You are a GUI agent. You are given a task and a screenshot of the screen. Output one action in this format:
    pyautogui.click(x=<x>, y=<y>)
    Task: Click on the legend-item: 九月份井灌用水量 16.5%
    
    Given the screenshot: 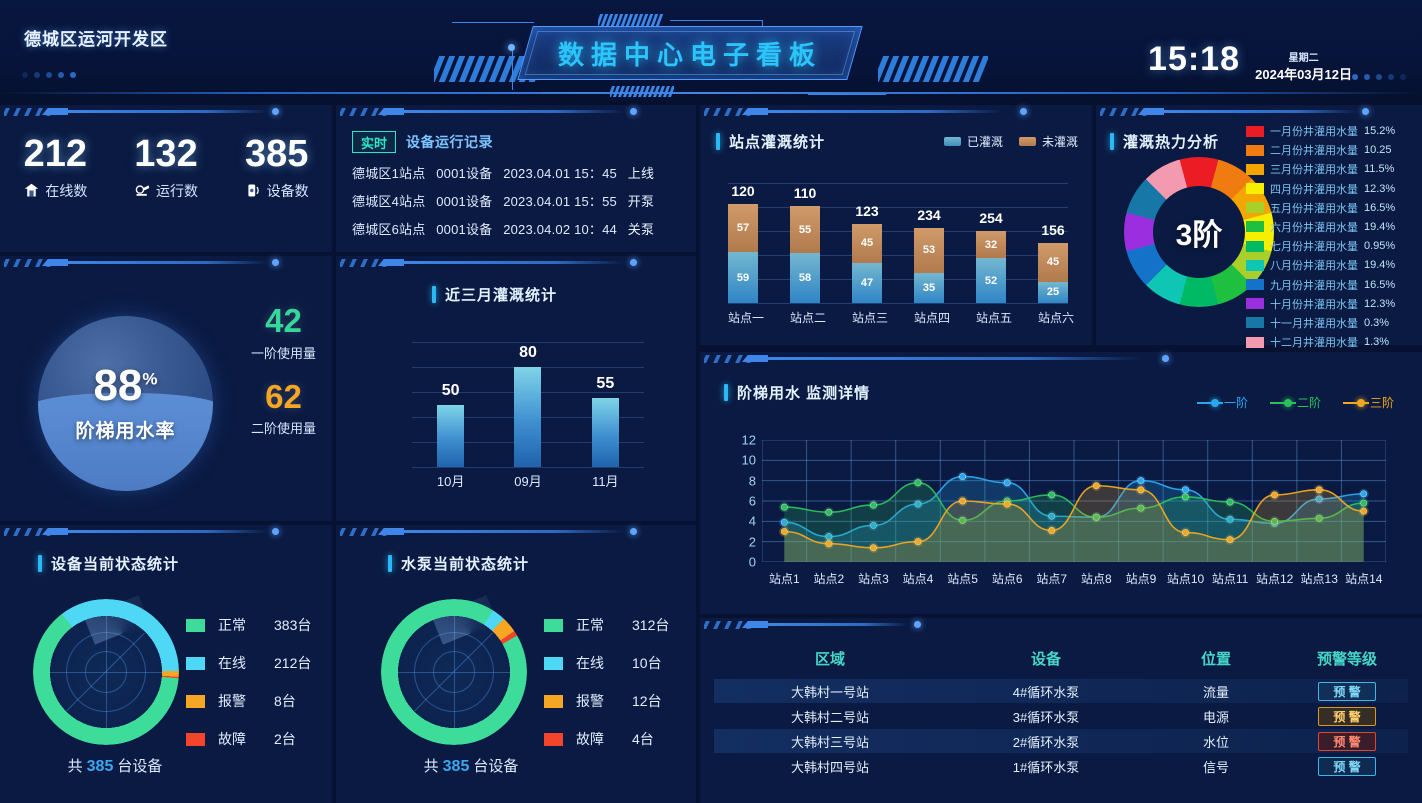 What is the action you would take?
    pyautogui.click(x=1334, y=285)
    